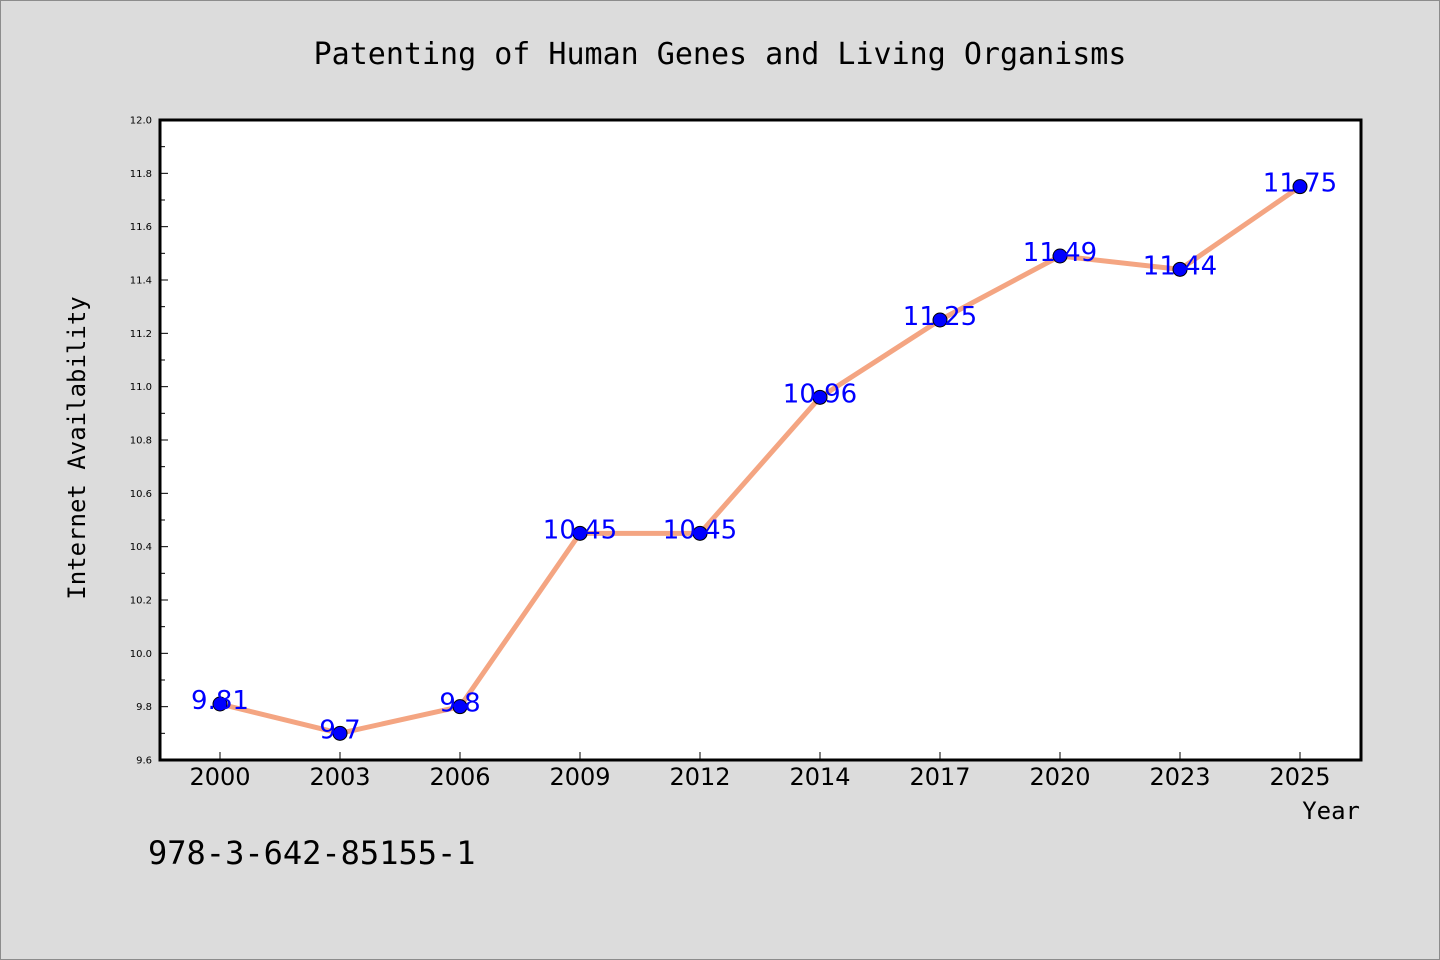 This screenshot has height=960, width=1440. What do you see at coordinates (579, 777) in the screenshot?
I see `x-tick-label: 2009` at bounding box center [579, 777].